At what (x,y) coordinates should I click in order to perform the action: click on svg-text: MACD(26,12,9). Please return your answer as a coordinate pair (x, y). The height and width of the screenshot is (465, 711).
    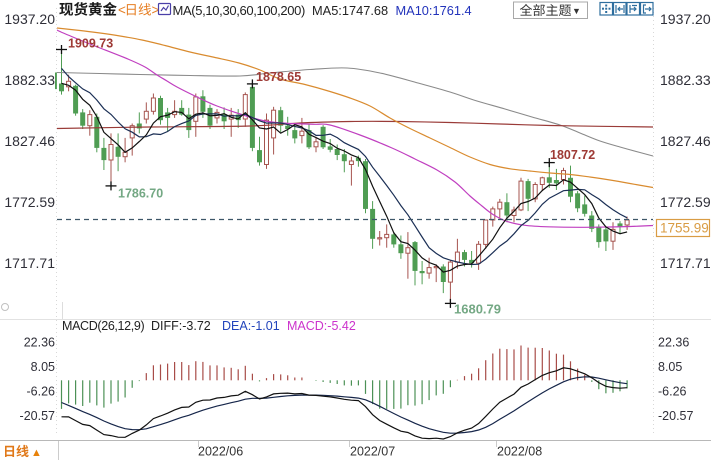
    Looking at the image, I should click on (103, 326).